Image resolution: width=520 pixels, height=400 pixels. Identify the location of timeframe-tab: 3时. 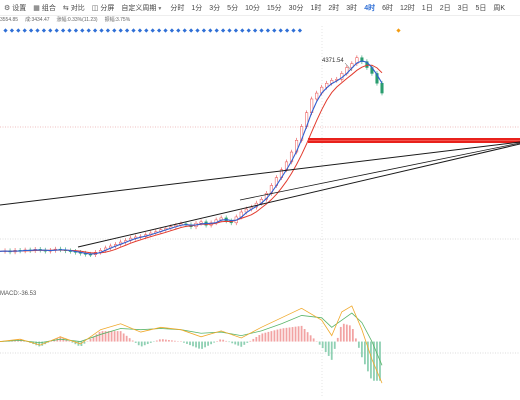
(352, 8).